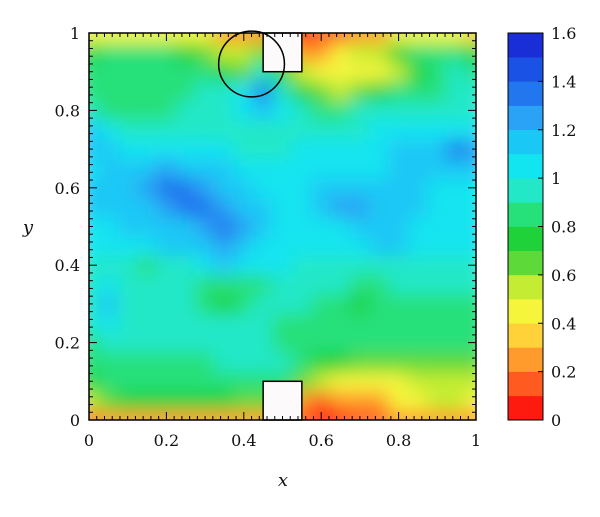 Image resolution: width=600 pixels, height=517 pixels. I want to click on colorbar-tick-label: 1, so click(556, 178).